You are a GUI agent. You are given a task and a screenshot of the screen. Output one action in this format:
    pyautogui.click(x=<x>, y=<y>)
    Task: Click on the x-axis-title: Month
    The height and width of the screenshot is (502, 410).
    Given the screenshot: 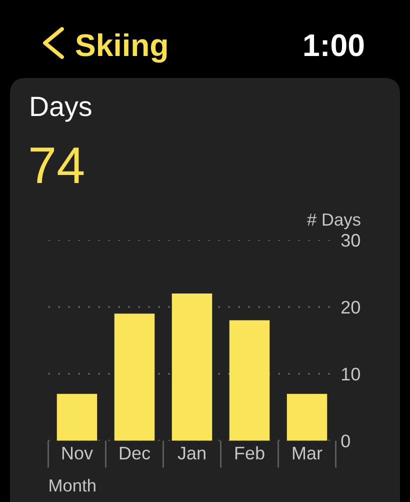 What is the action you would take?
    pyautogui.click(x=73, y=485)
    